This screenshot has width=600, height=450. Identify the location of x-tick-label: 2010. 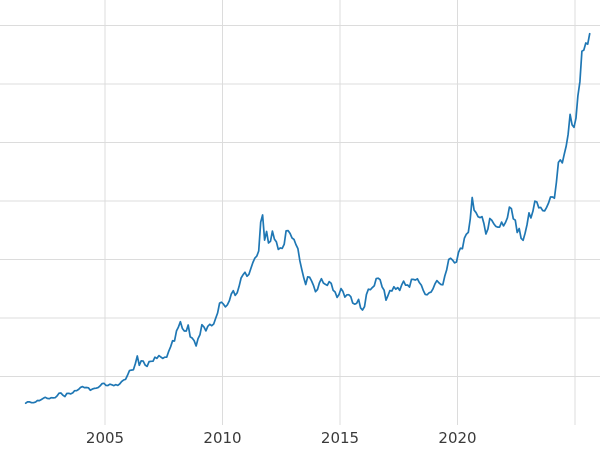
(222, 438).